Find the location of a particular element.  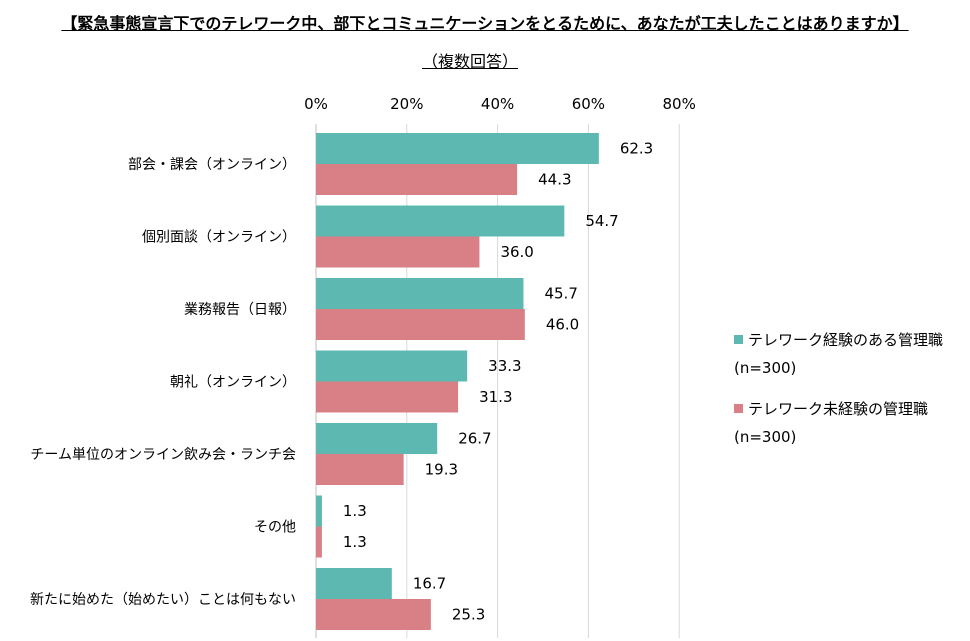

legend-item-inexperienced: テレワーク未経験の管理職 (n=300) is located at coordinates (838, 422).